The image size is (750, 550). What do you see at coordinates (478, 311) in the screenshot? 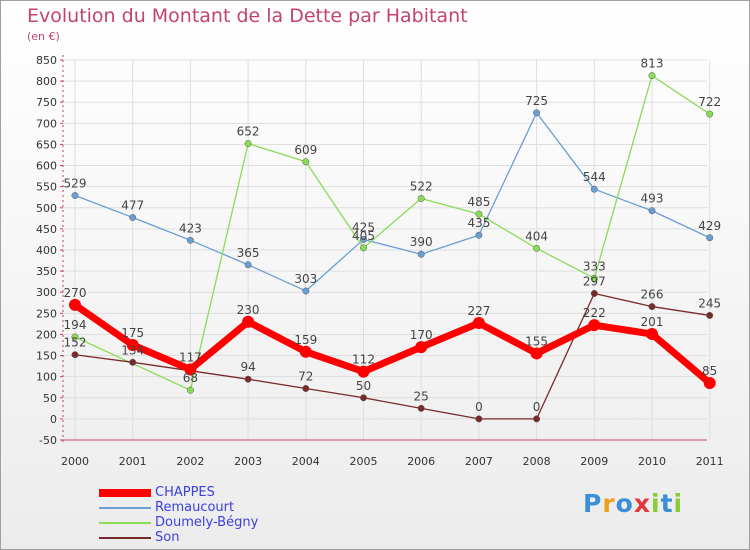
I see `data-label: 227` at bounding box center [478, 311].